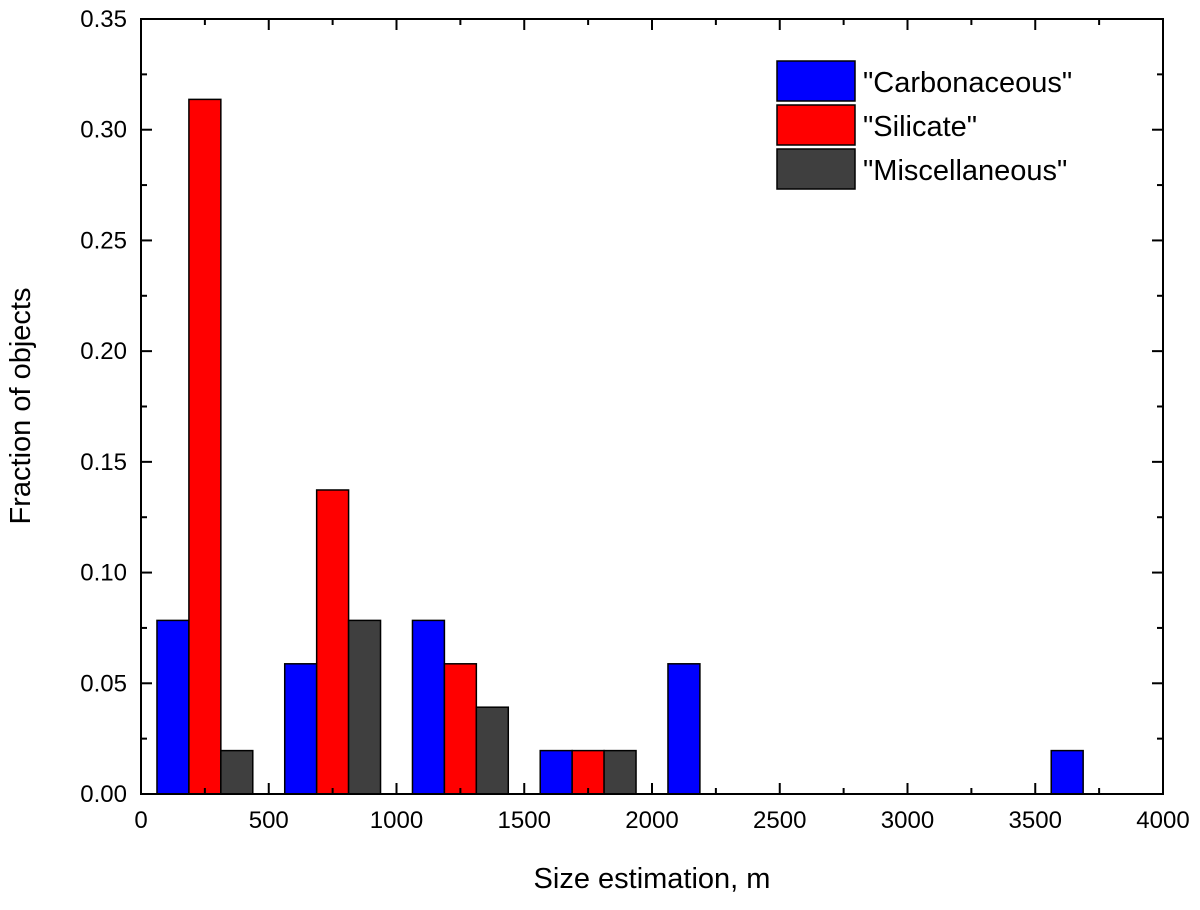  What do you see at coordinates (103, 351) in the screenshot?
I see `y-tick-label: 0.20` at bounding box center [103, 351].